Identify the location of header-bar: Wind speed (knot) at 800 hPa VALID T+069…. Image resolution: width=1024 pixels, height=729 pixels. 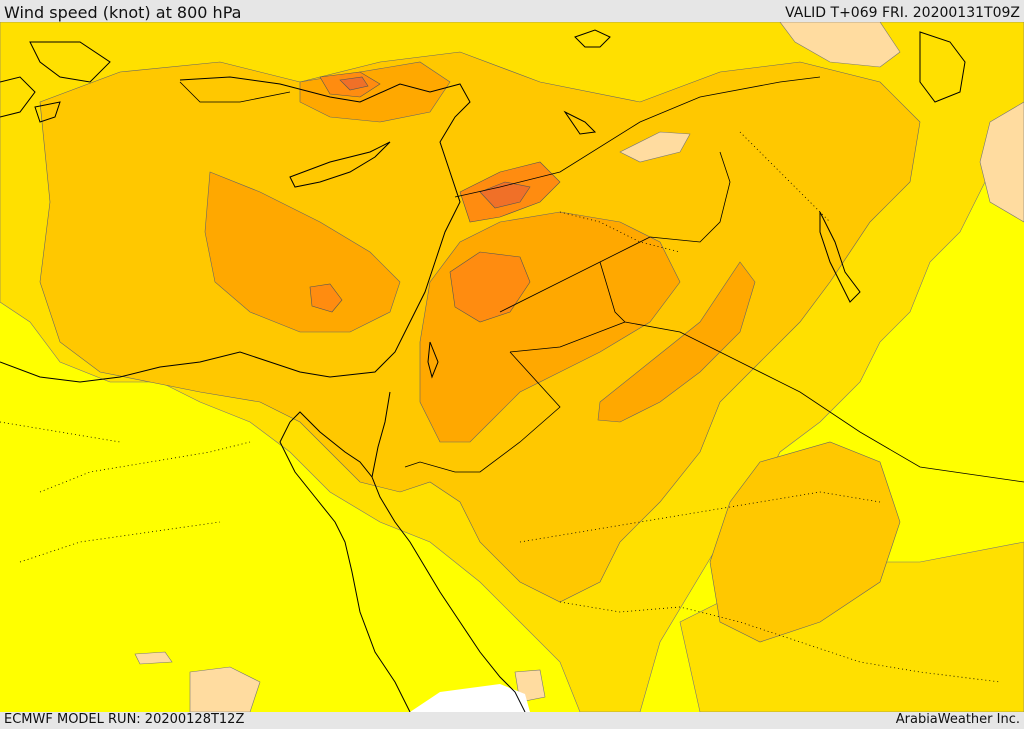
(512, 11).